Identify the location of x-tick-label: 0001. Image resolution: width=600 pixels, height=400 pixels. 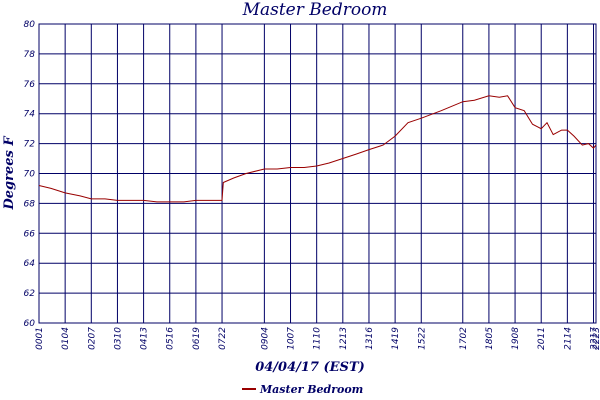
(40, 338).